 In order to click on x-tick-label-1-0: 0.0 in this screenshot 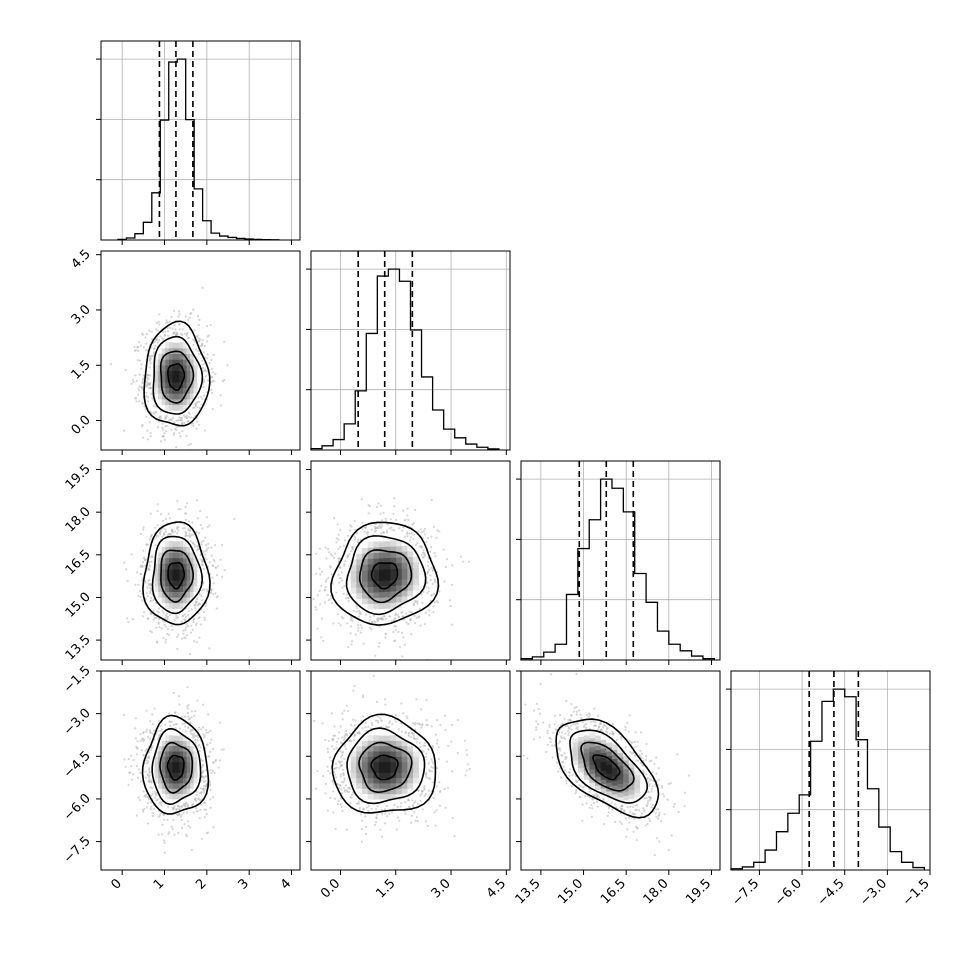, I will do `click(330, 888)`.